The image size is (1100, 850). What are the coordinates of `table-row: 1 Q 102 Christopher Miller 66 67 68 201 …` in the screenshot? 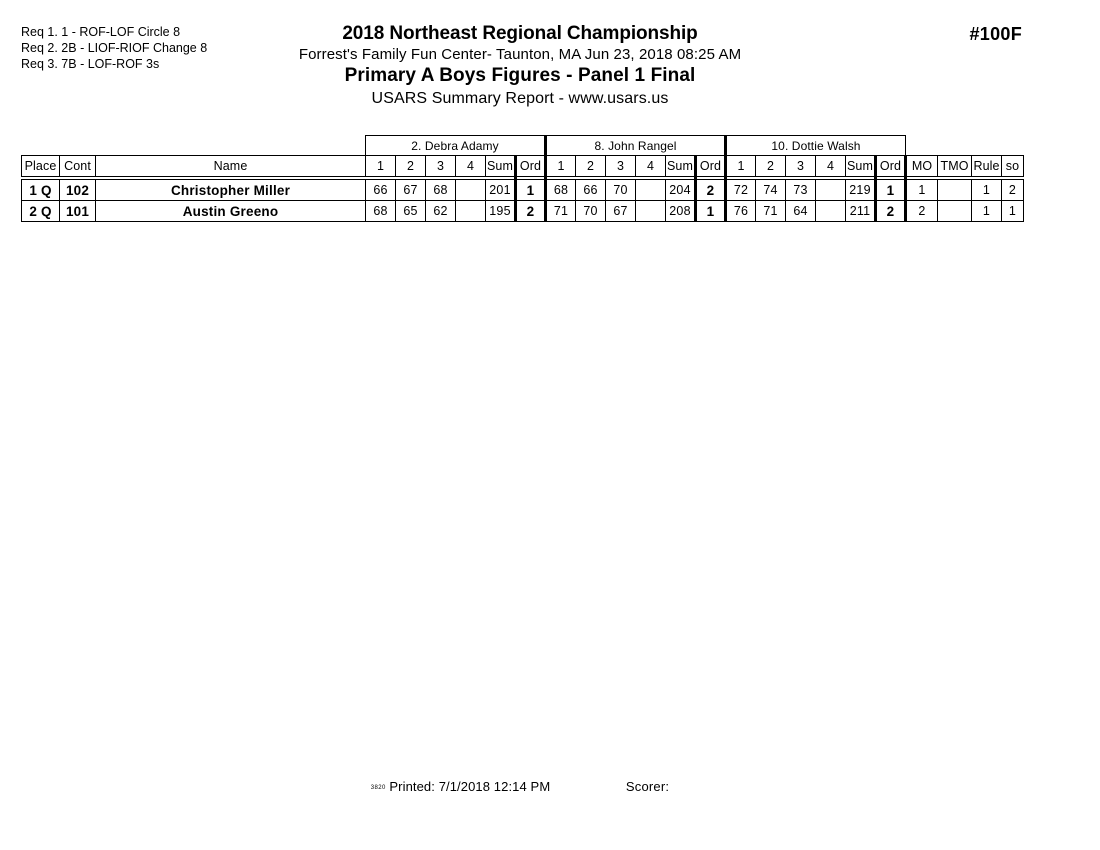 It's located at (522, 190).